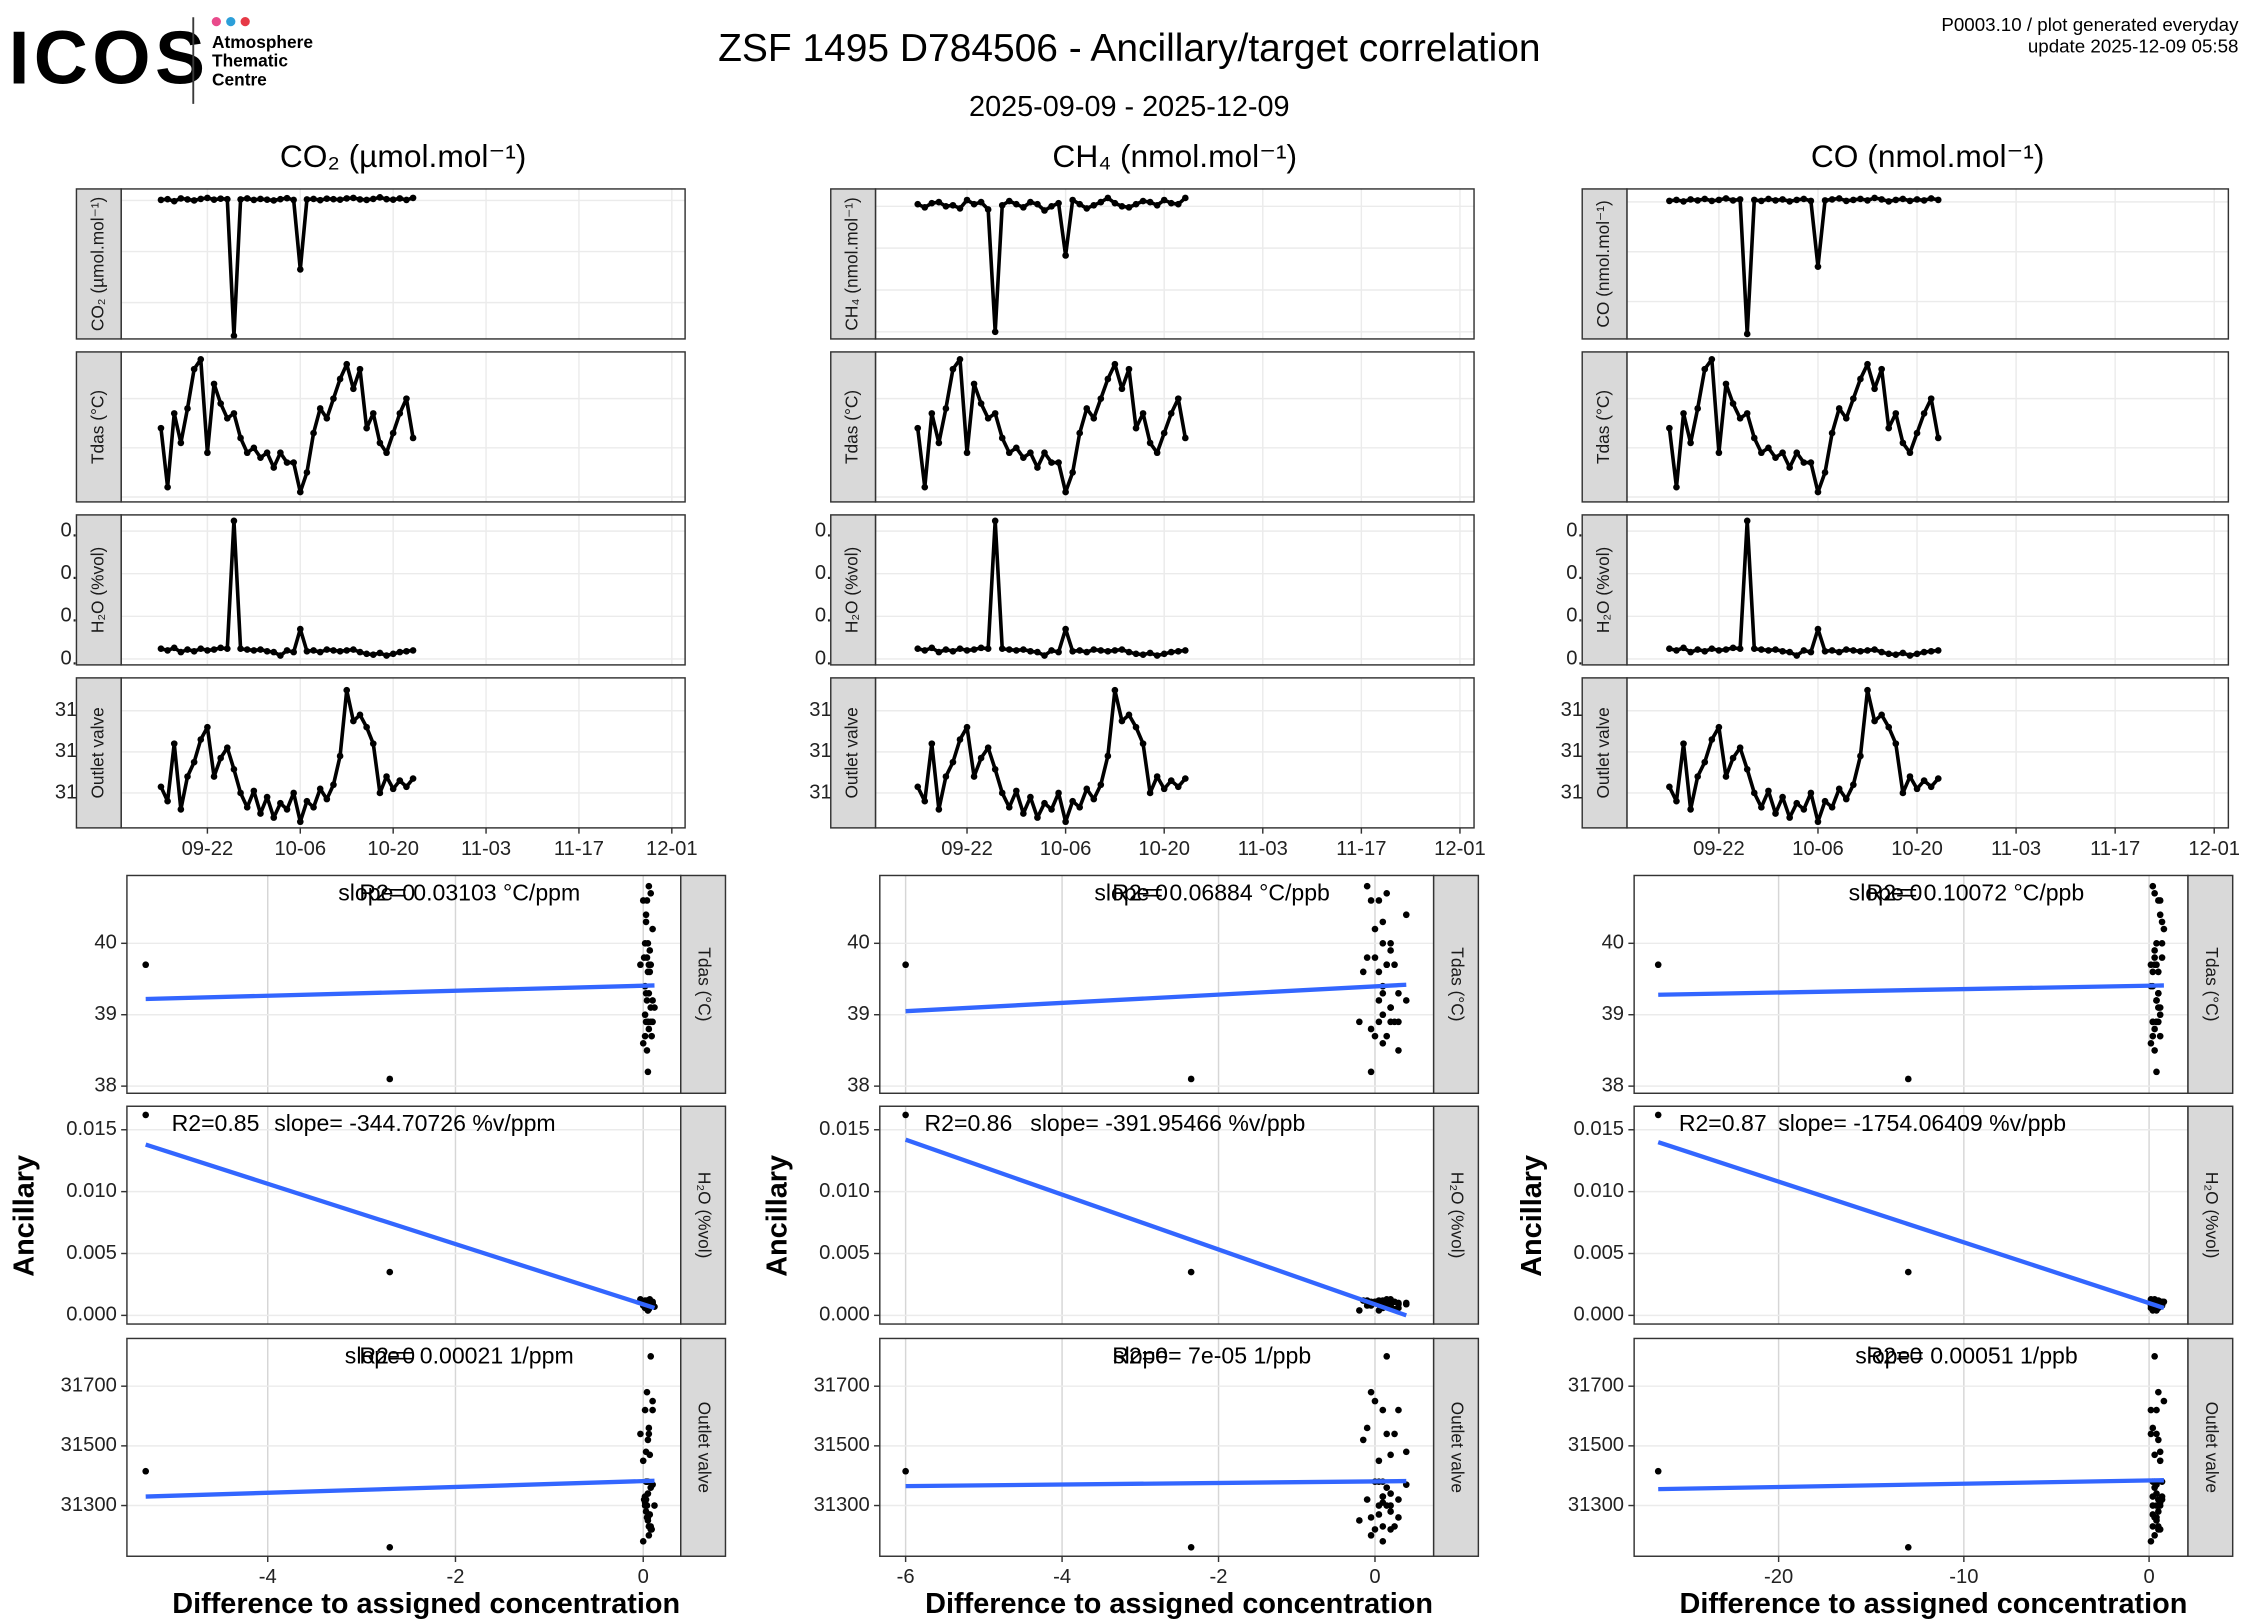  What do you see at coordinates (672, 849) in the screenshot?
I see `x-tick-label: 12-01` at bounding box center [672, 849].